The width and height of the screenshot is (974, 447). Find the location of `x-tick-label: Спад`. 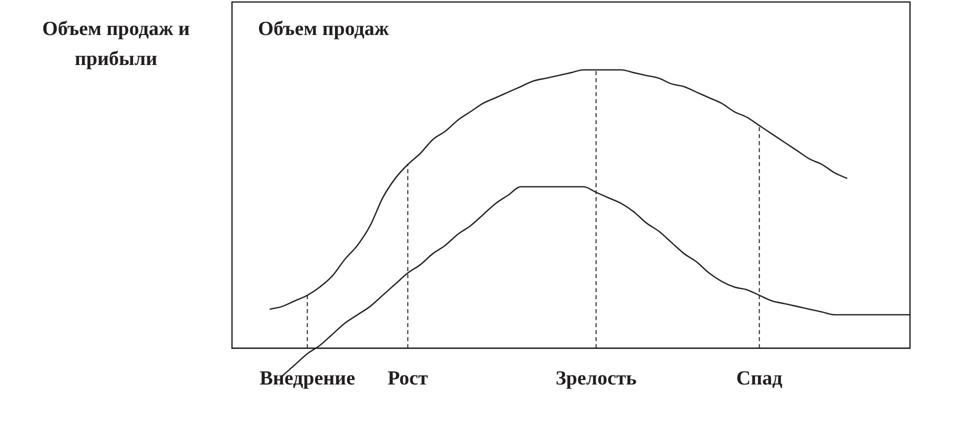

x-tick-label: Спад is located at coordinates (759, 378).